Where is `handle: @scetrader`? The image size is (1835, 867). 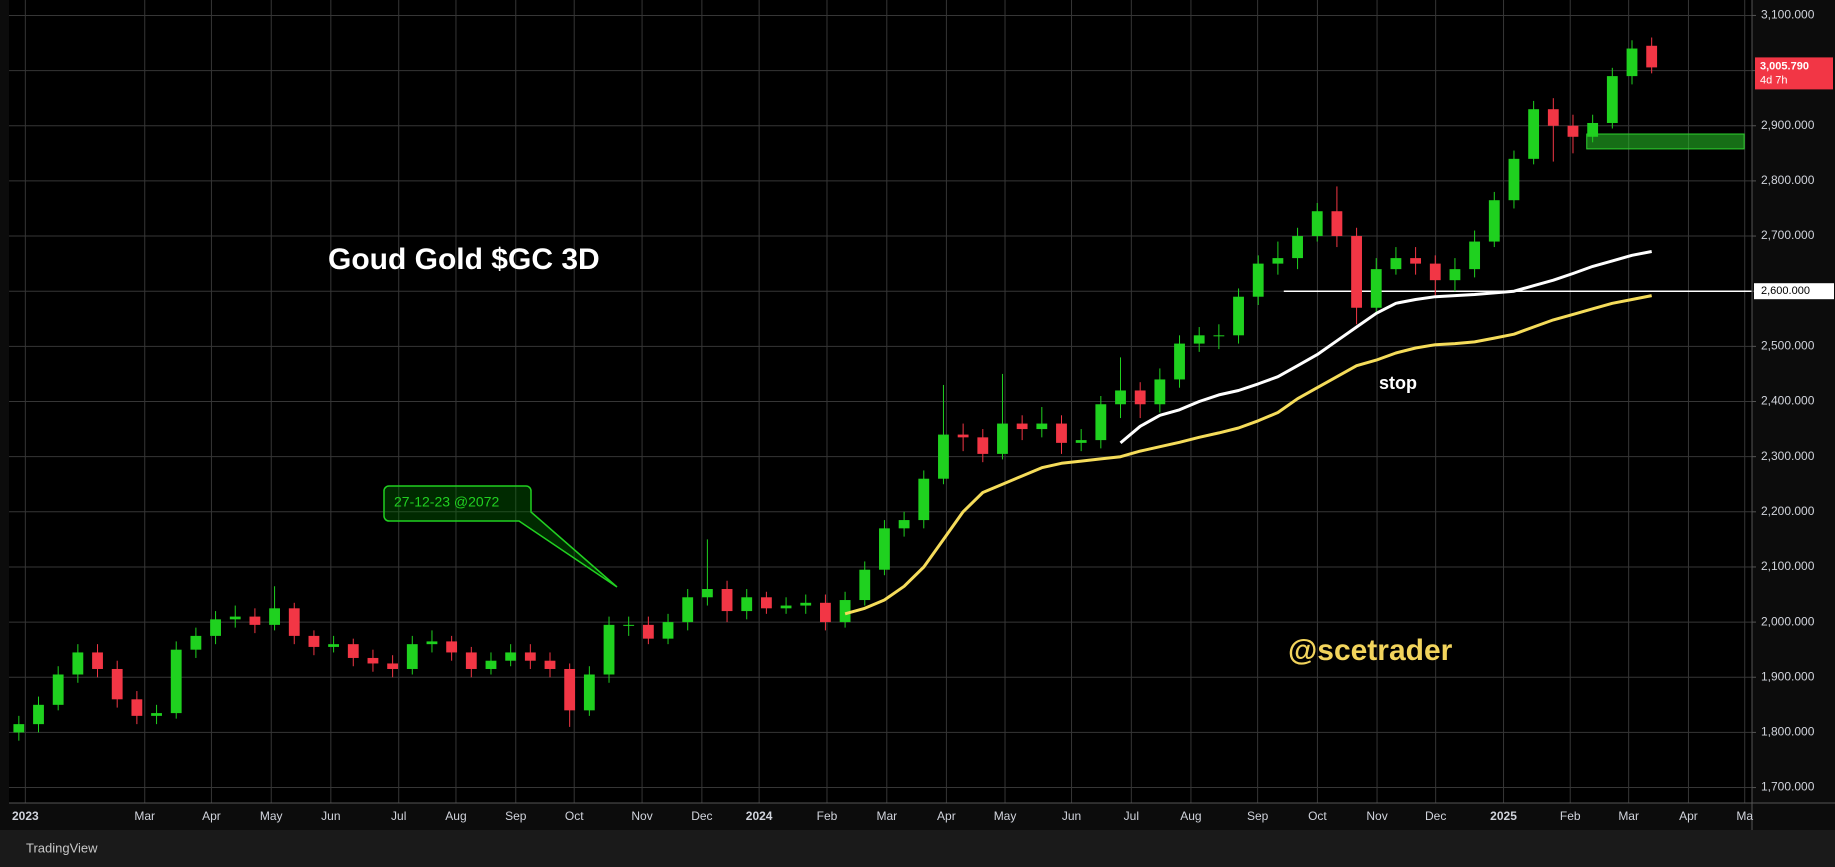 handle: @scetrader is located at coordinates (1370, 650).